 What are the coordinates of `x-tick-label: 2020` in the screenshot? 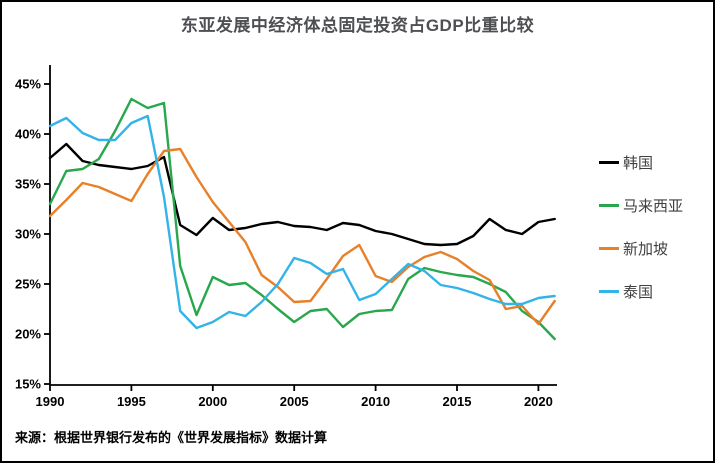 It's located at (538, 401).